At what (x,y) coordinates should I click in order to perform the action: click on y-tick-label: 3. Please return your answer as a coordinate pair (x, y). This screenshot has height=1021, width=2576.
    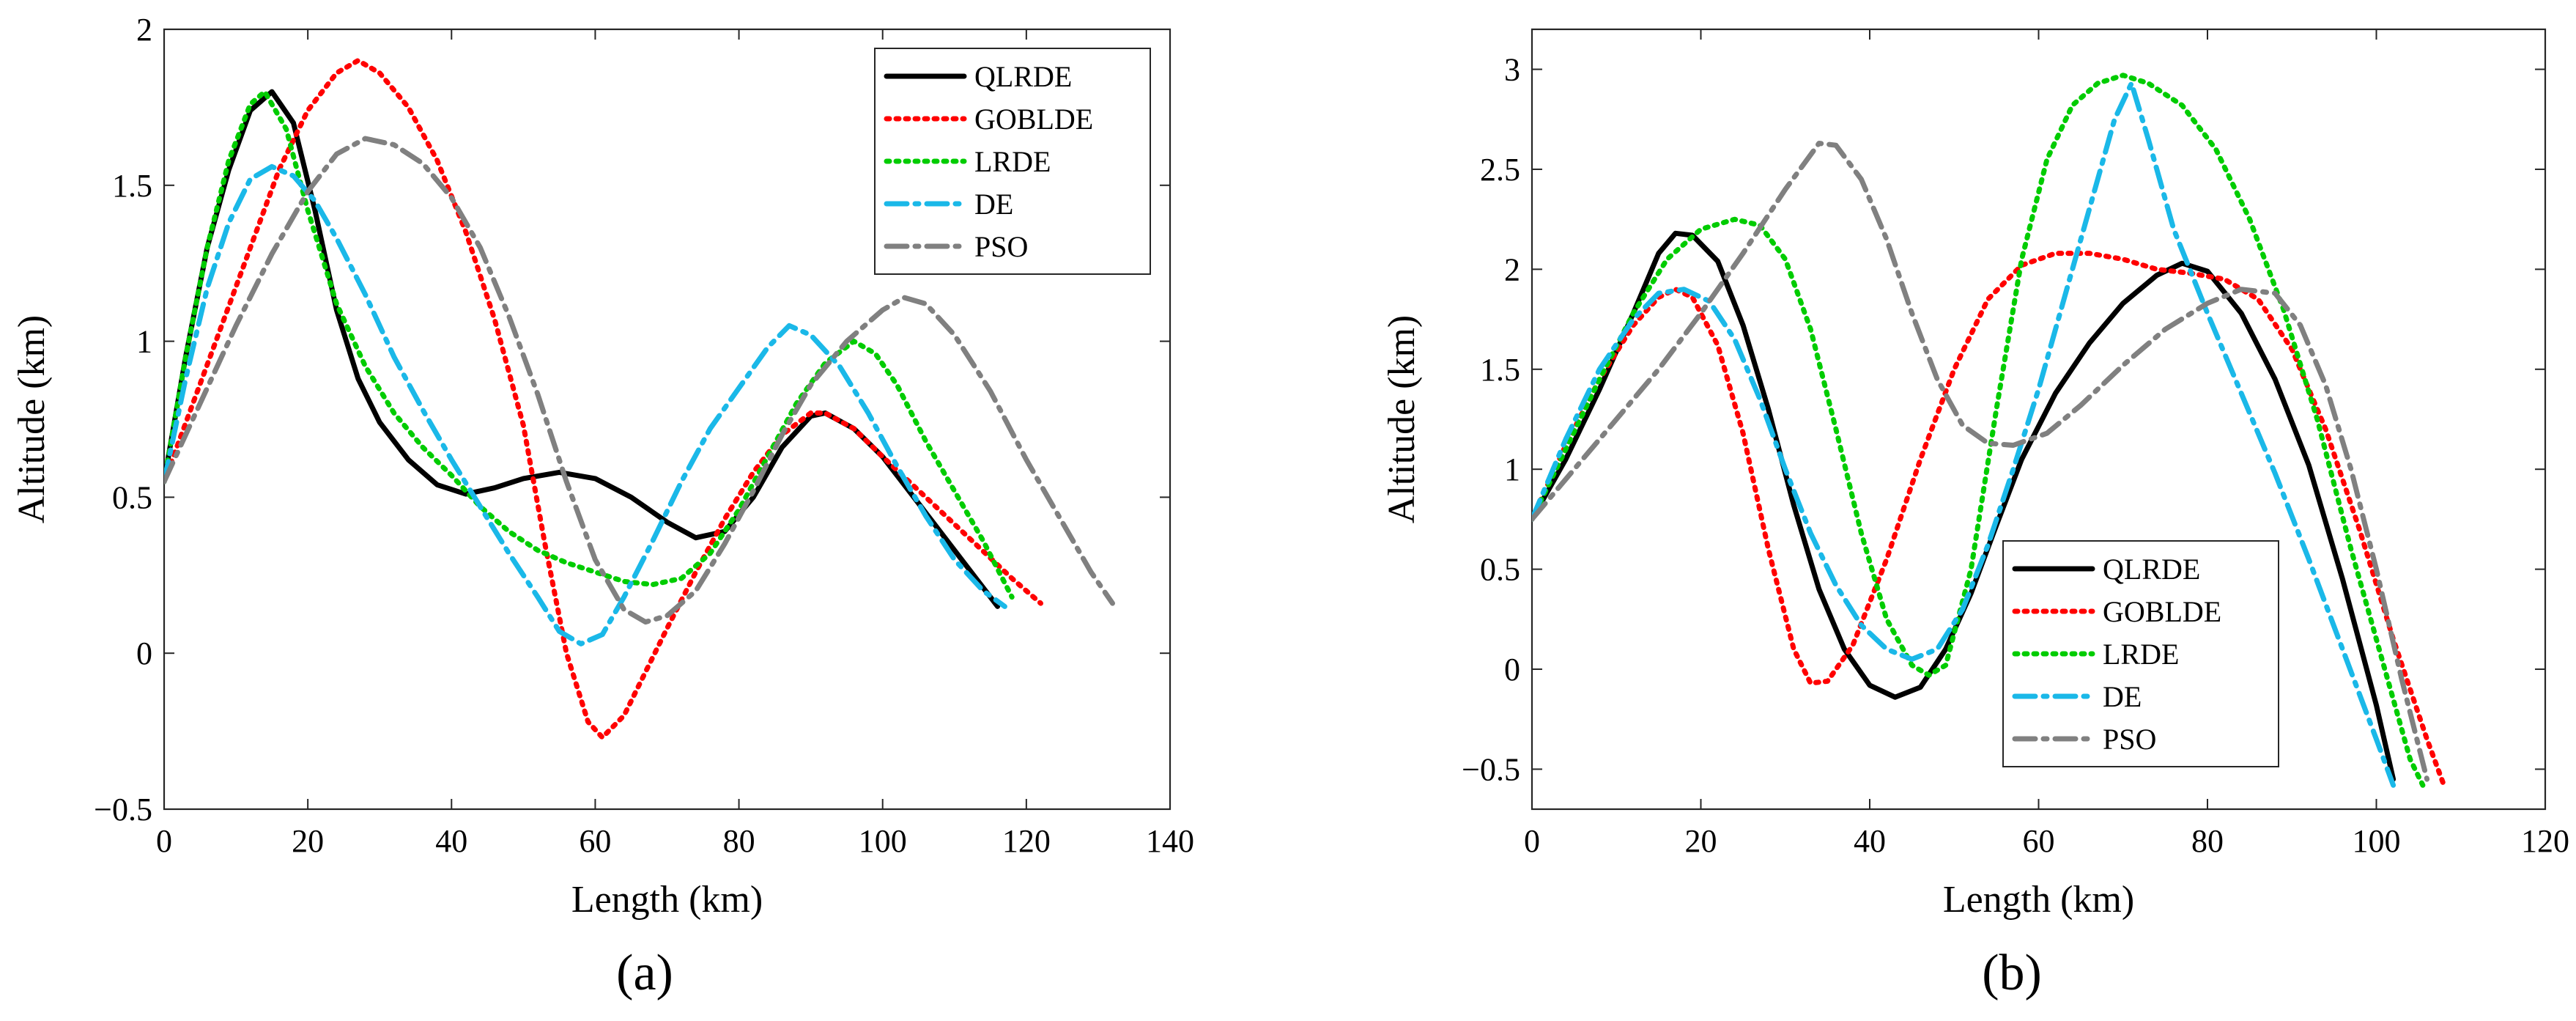
    Looking at the image, I should click on (1512, 70).